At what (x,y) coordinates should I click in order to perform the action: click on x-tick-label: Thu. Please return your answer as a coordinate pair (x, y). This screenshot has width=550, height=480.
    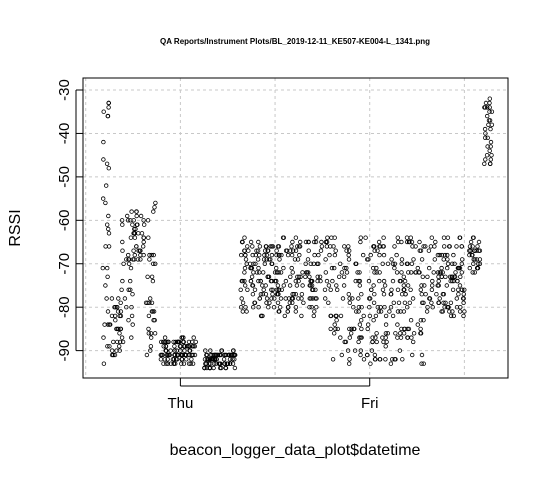
    Looking at the image, I should click on (180, 403).